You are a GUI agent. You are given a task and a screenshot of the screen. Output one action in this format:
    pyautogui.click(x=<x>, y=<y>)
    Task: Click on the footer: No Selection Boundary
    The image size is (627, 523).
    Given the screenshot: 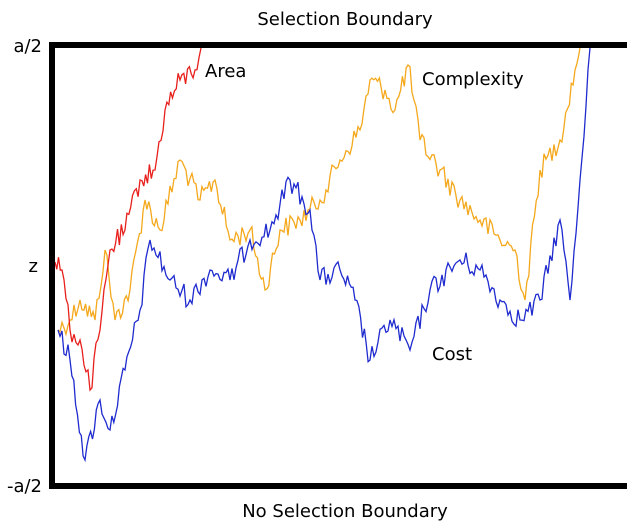 What is the action you would take?
    pyautogui.click(x=345, y=511)
    